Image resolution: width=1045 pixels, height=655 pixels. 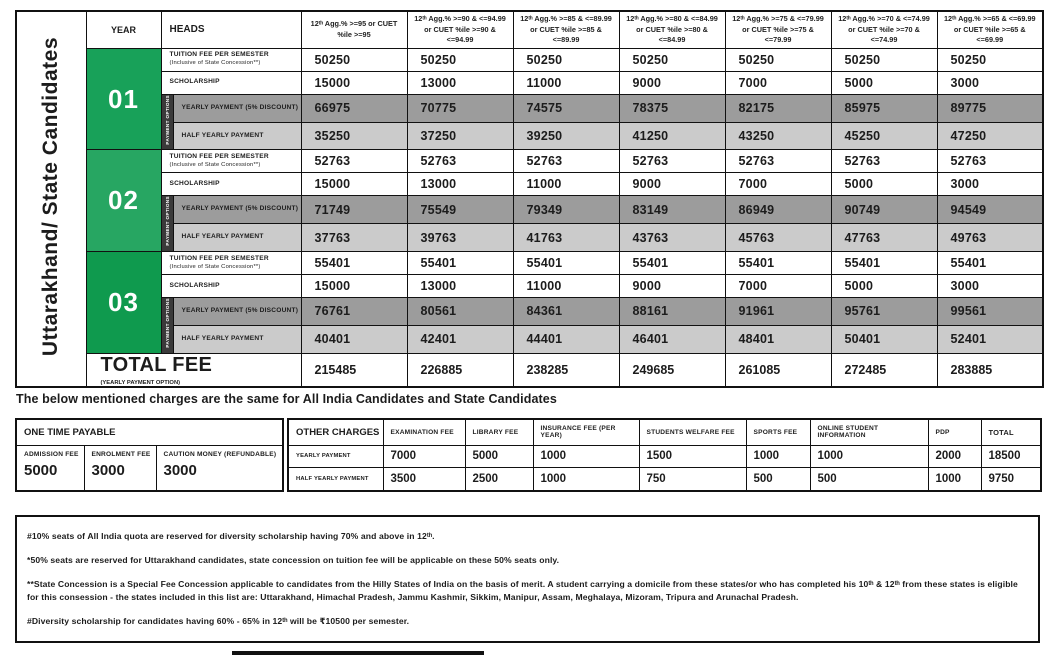 What do you see at coordinates (354, 311) in the screenshot?
I see `fee-value: 76761` at bounding box center [354, 311].